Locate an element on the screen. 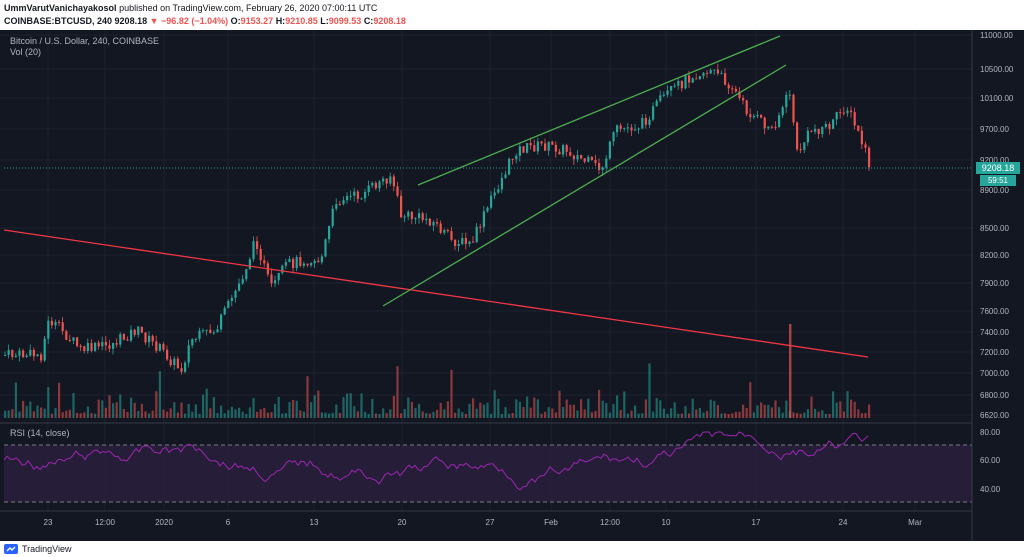 This screenshot has height=557, width=1024. countdown-text: 59:51 is located at coordinates (998, 180).